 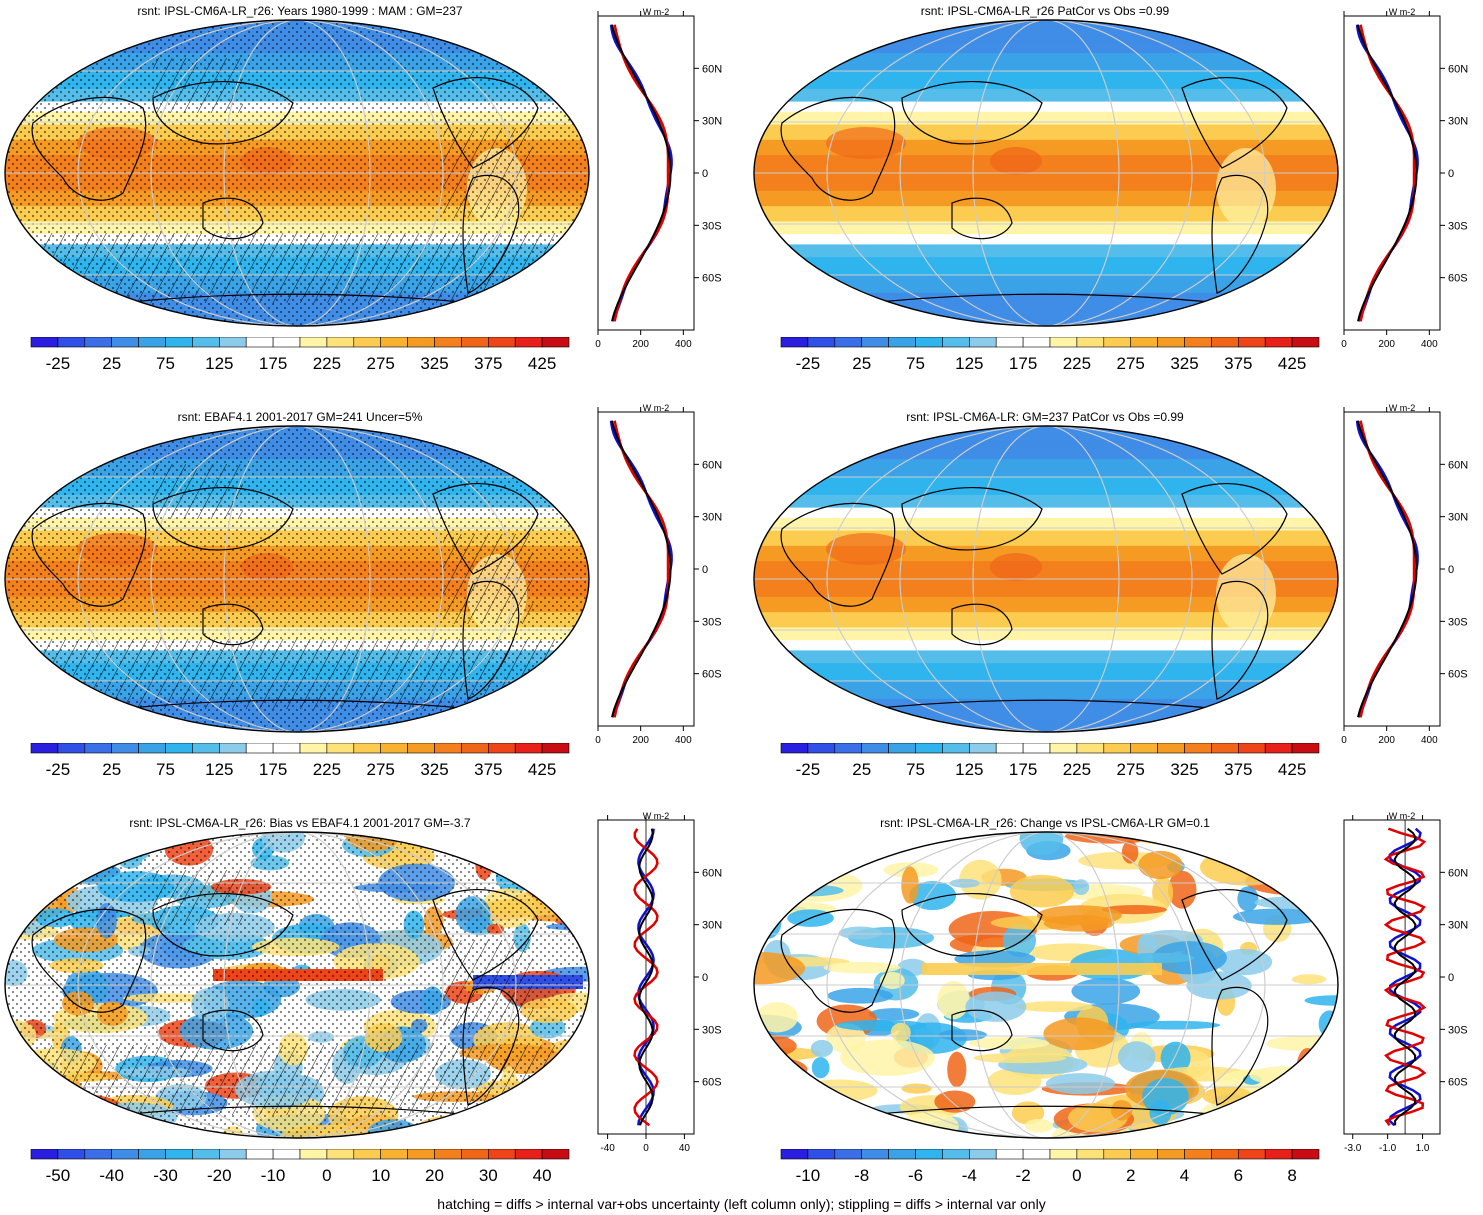 What do you see at coordinates (915, 769) in the screenshot?
I see `colorbar-label: 75` at bounding box center [915, 769].